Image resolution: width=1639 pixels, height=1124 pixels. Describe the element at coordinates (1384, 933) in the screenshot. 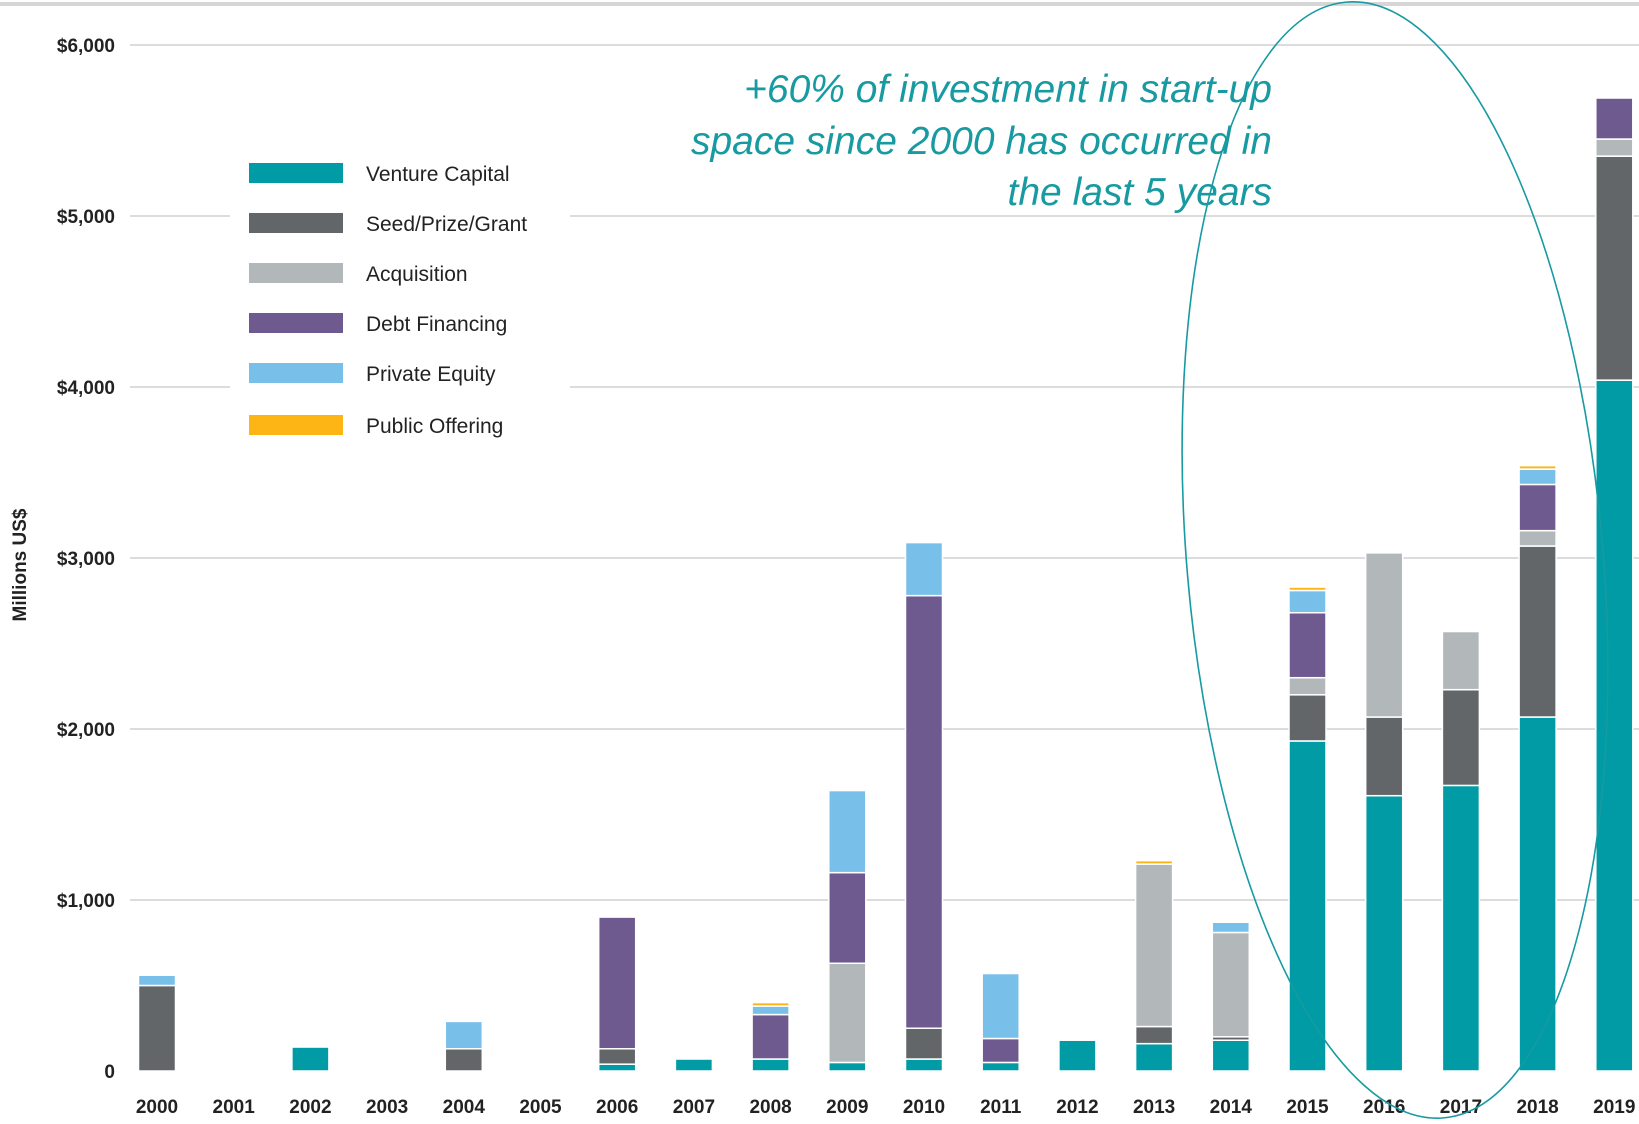

I see `bar-venture-capital-2016` at that location.